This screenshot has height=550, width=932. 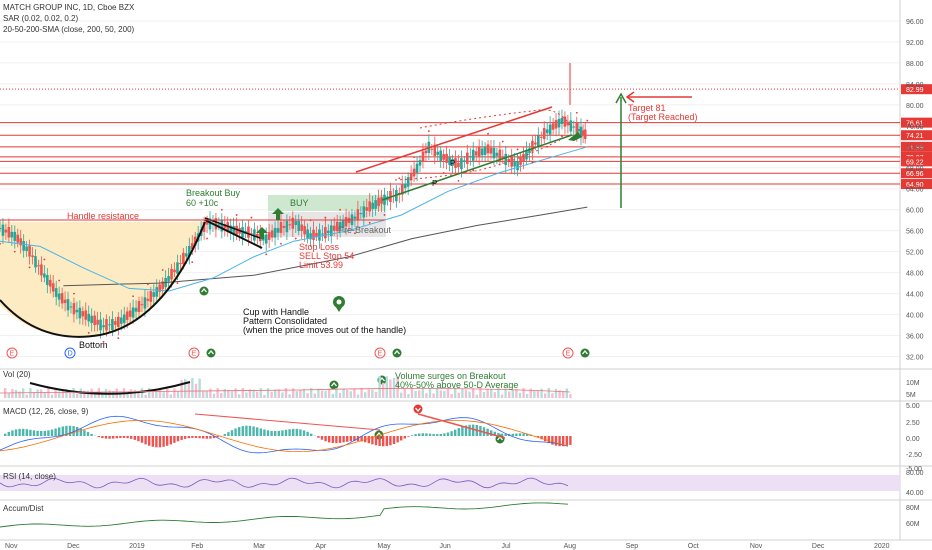 What do you see at coordinates (915, 174) in the screenshot?
I see `price-level-label: 66.96` at bounding box center [915, 174].